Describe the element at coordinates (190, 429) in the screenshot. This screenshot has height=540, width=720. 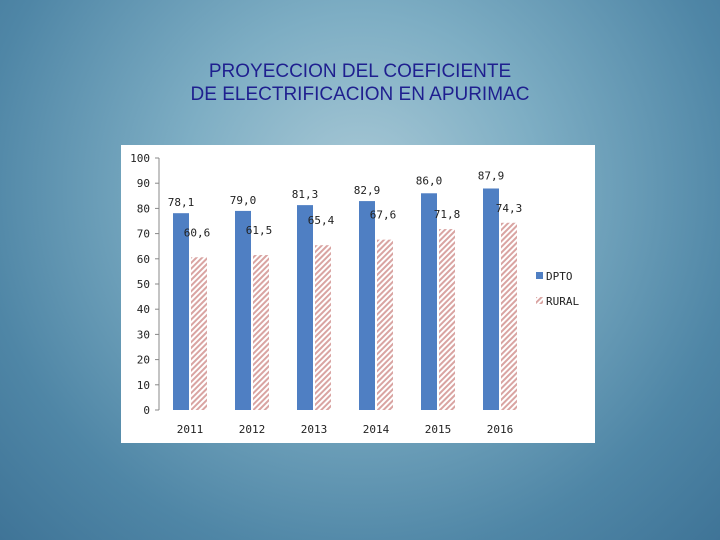
I see `x-tick-label: 2011` at that location.